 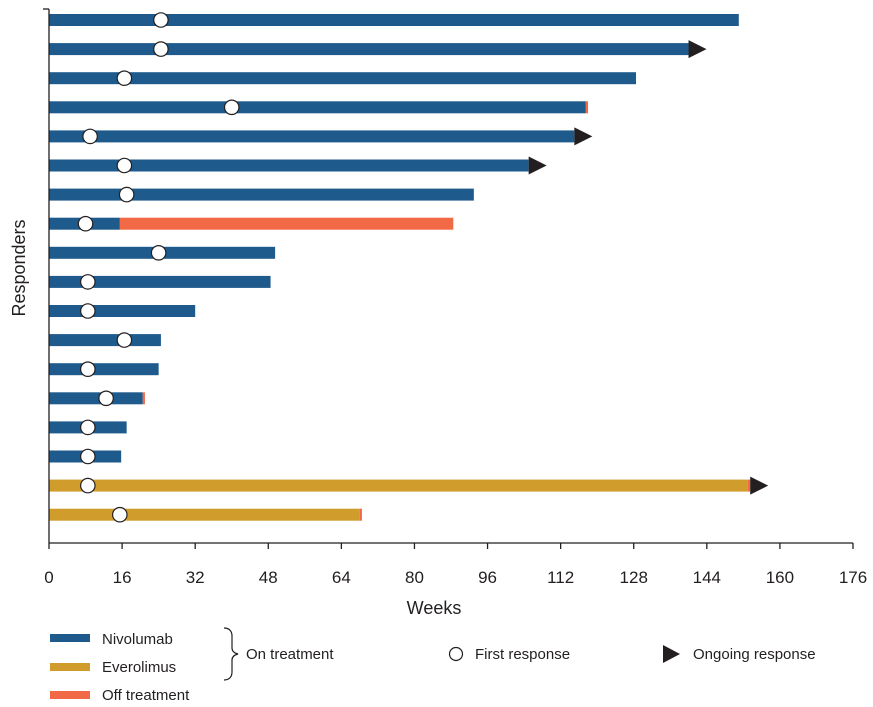 I want to click on x-tick-label: 176, so click(x=853, y=577).